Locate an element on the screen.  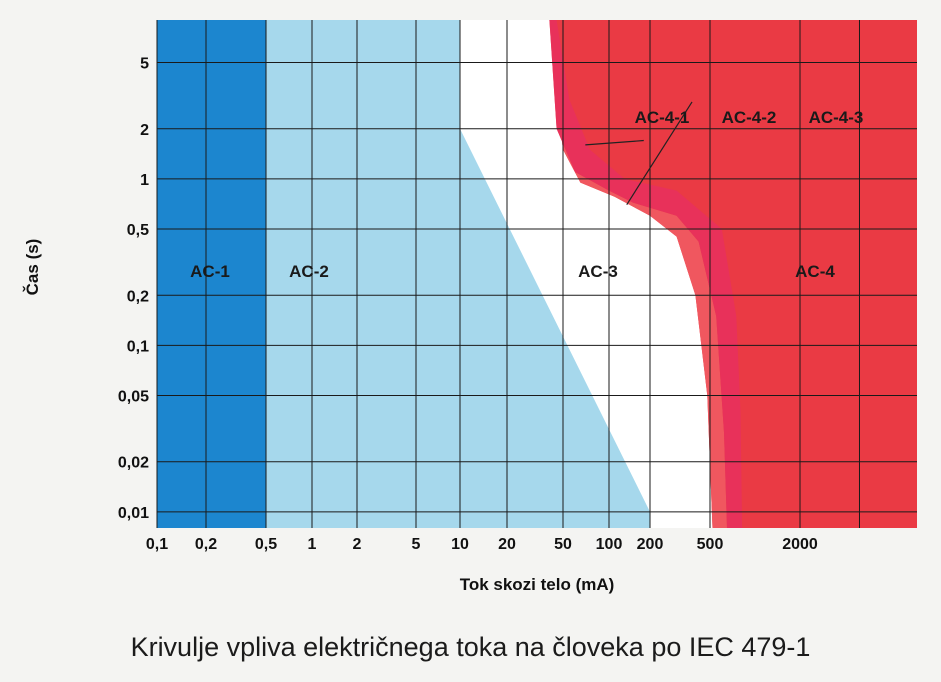
y-axis-title: Čas (s) is located at coordinates (32, 267).